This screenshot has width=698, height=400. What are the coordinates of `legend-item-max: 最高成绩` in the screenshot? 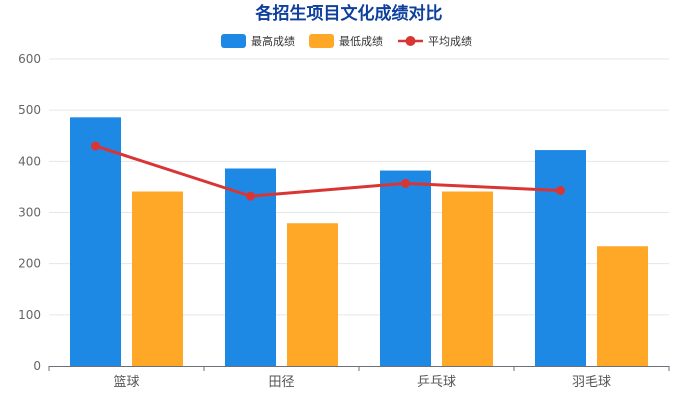 It's located at (258, 41).